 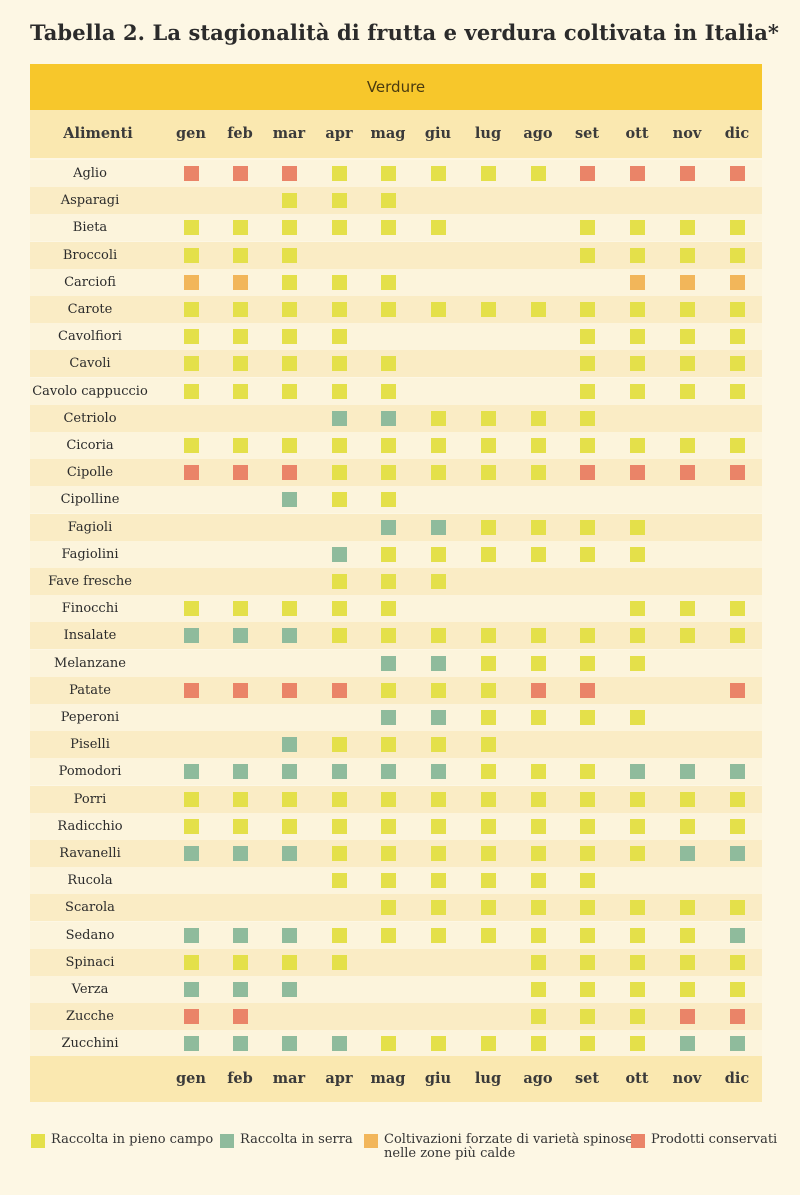 I want to click on table-row: Pomodori, so click(x=396, y=772).